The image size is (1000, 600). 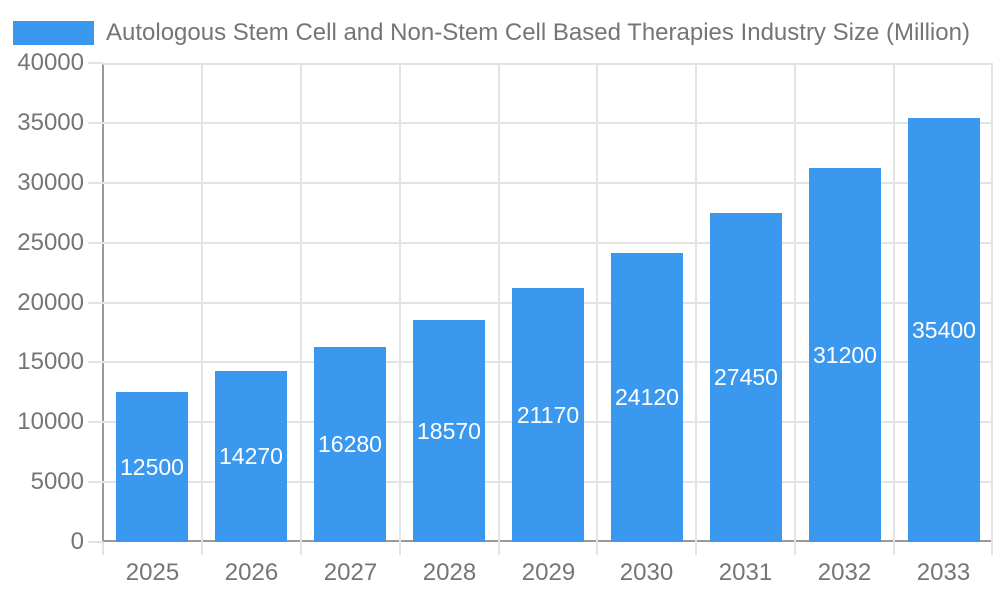 I want to click on y-tick-label: 20000, so click(x=50, y=302).